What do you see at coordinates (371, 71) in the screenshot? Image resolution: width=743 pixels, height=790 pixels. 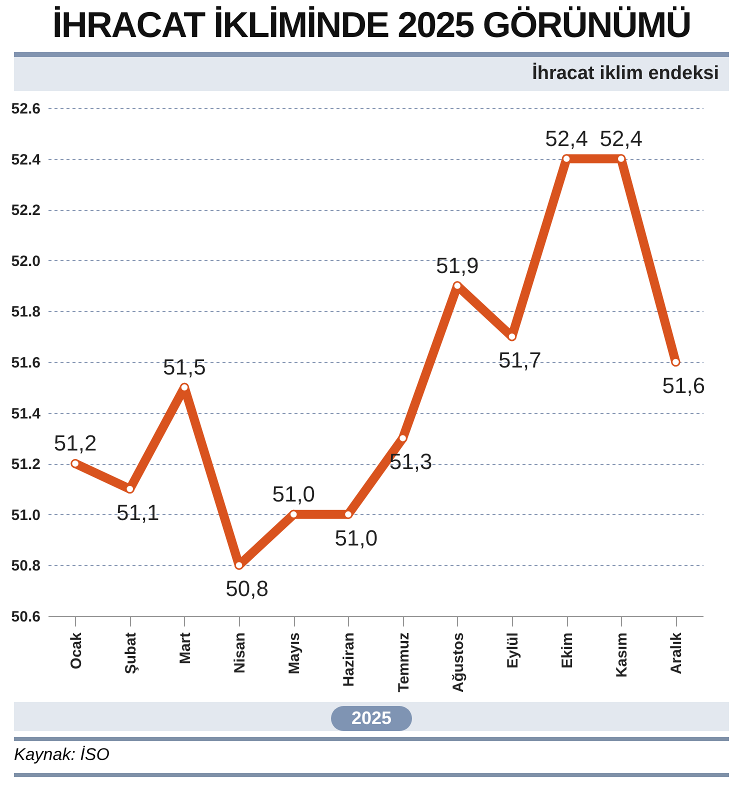 I see `chart-subtitle: İhracat iklim endeksi` at bounding box center [371, 71].